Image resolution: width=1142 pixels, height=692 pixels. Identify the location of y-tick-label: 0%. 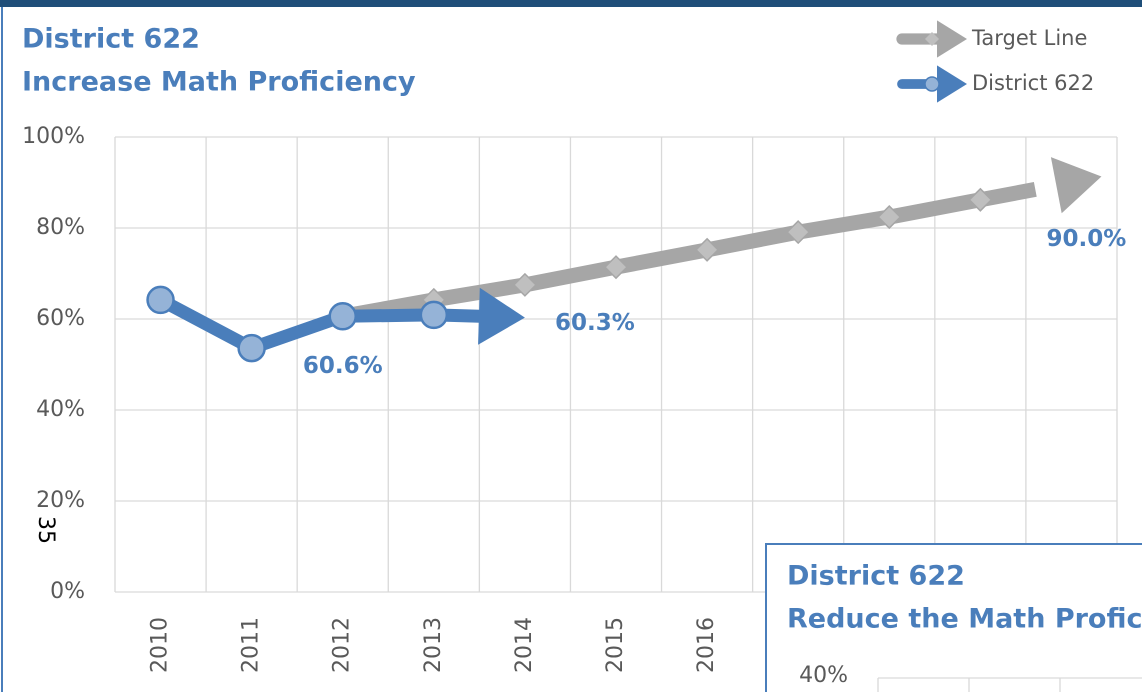
(67, 591).